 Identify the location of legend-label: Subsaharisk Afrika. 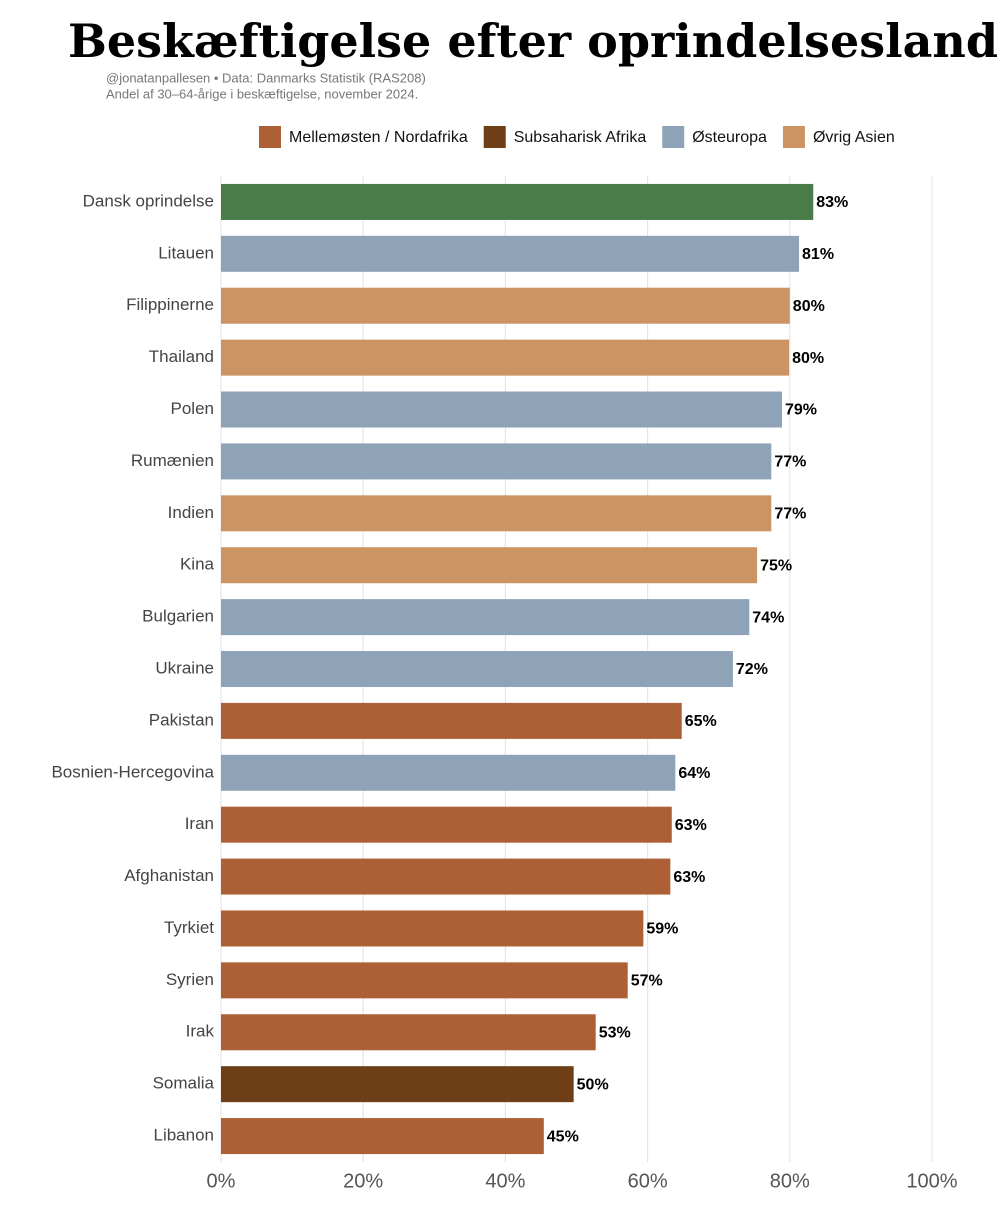
(580, 137).